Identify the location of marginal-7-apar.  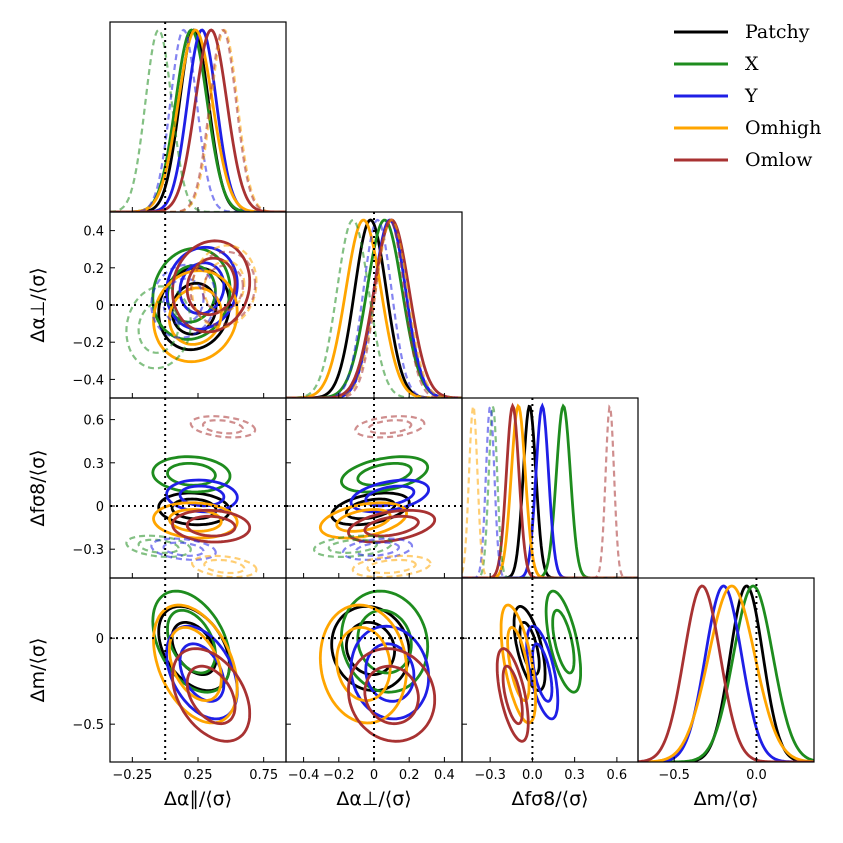
(198, 120).